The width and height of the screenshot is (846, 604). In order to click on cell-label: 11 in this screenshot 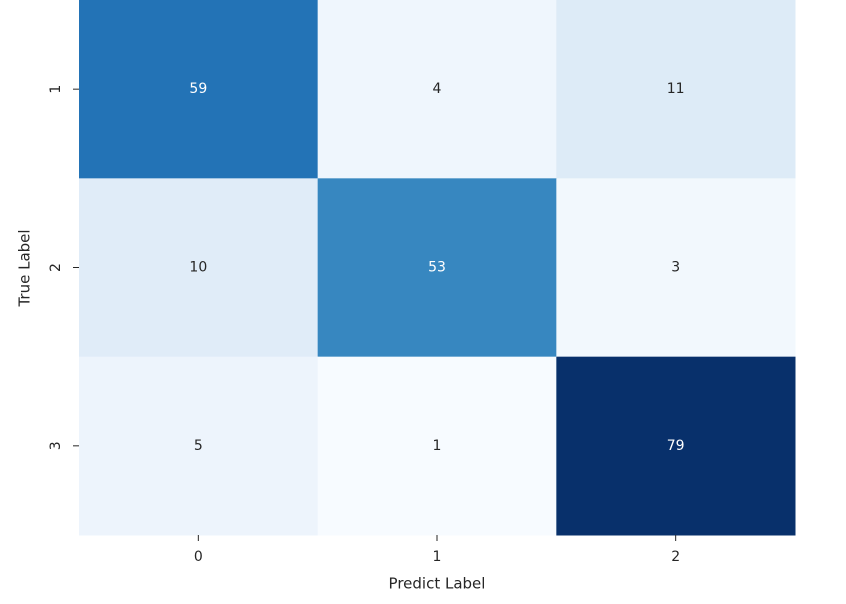, I will do `click(676, 89)`.